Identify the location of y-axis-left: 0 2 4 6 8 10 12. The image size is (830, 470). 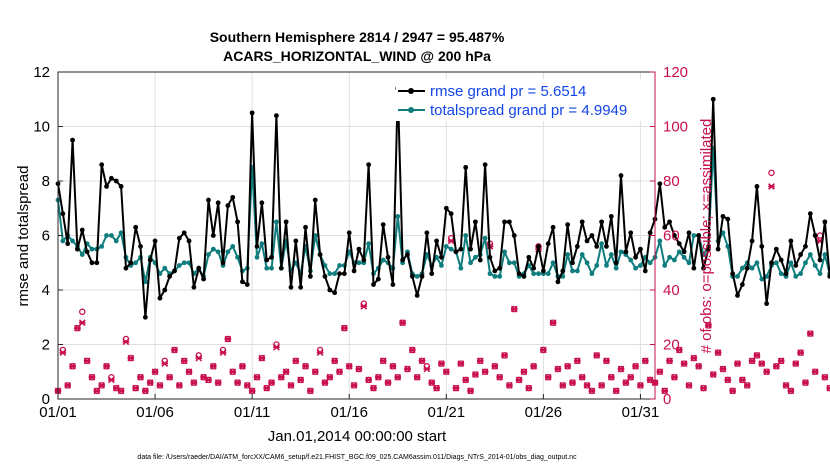
(48, 236).